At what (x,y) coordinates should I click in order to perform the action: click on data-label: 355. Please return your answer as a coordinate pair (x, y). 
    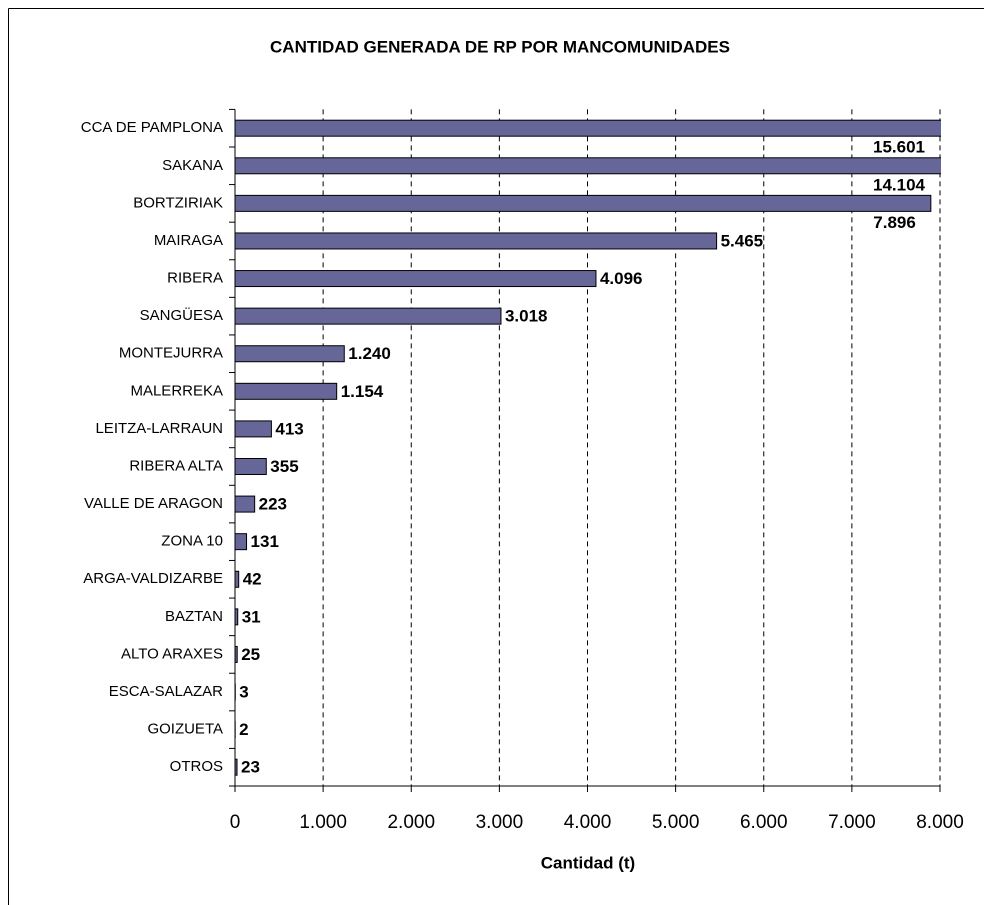
    Looking at the image, I should click on (284, 466).